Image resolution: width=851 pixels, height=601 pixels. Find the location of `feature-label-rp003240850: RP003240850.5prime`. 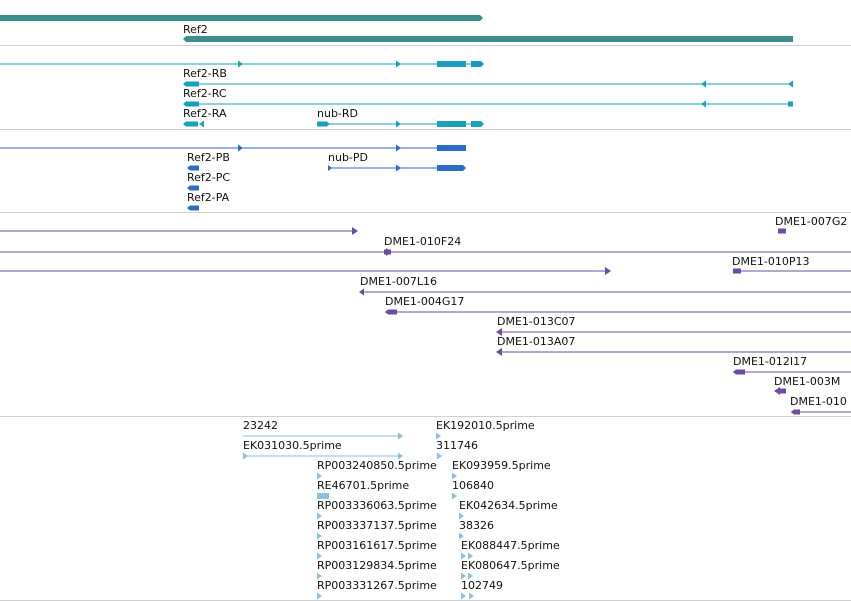

feature-label-rp003240850: RP003240850.5prime is located at coordinates (377, 465).